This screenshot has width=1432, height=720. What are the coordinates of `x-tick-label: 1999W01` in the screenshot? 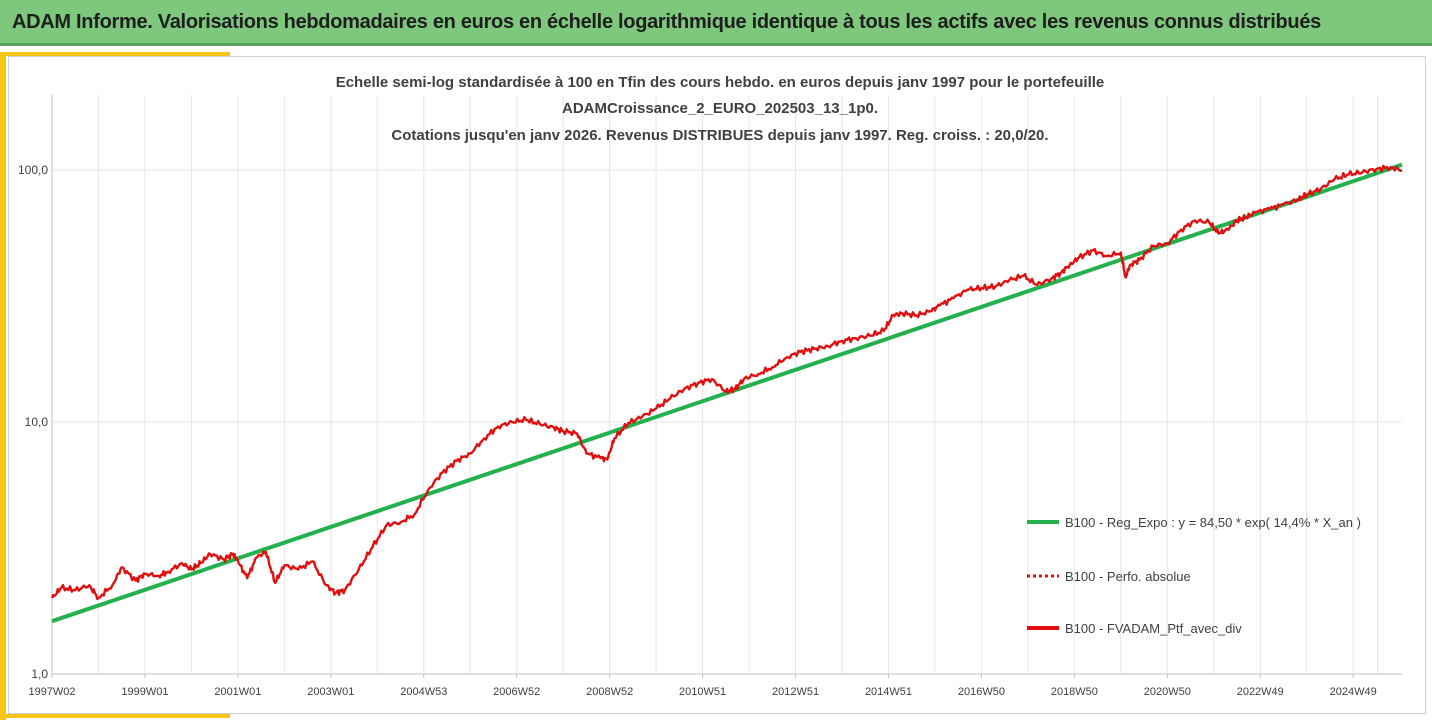 It's located at (144, 692).